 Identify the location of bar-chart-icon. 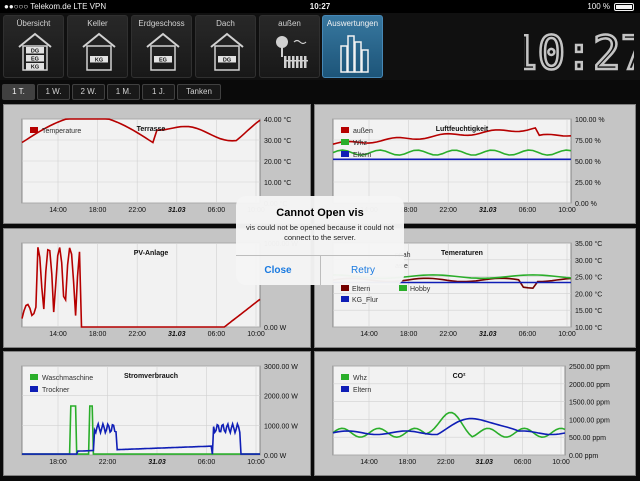
(354, 54).